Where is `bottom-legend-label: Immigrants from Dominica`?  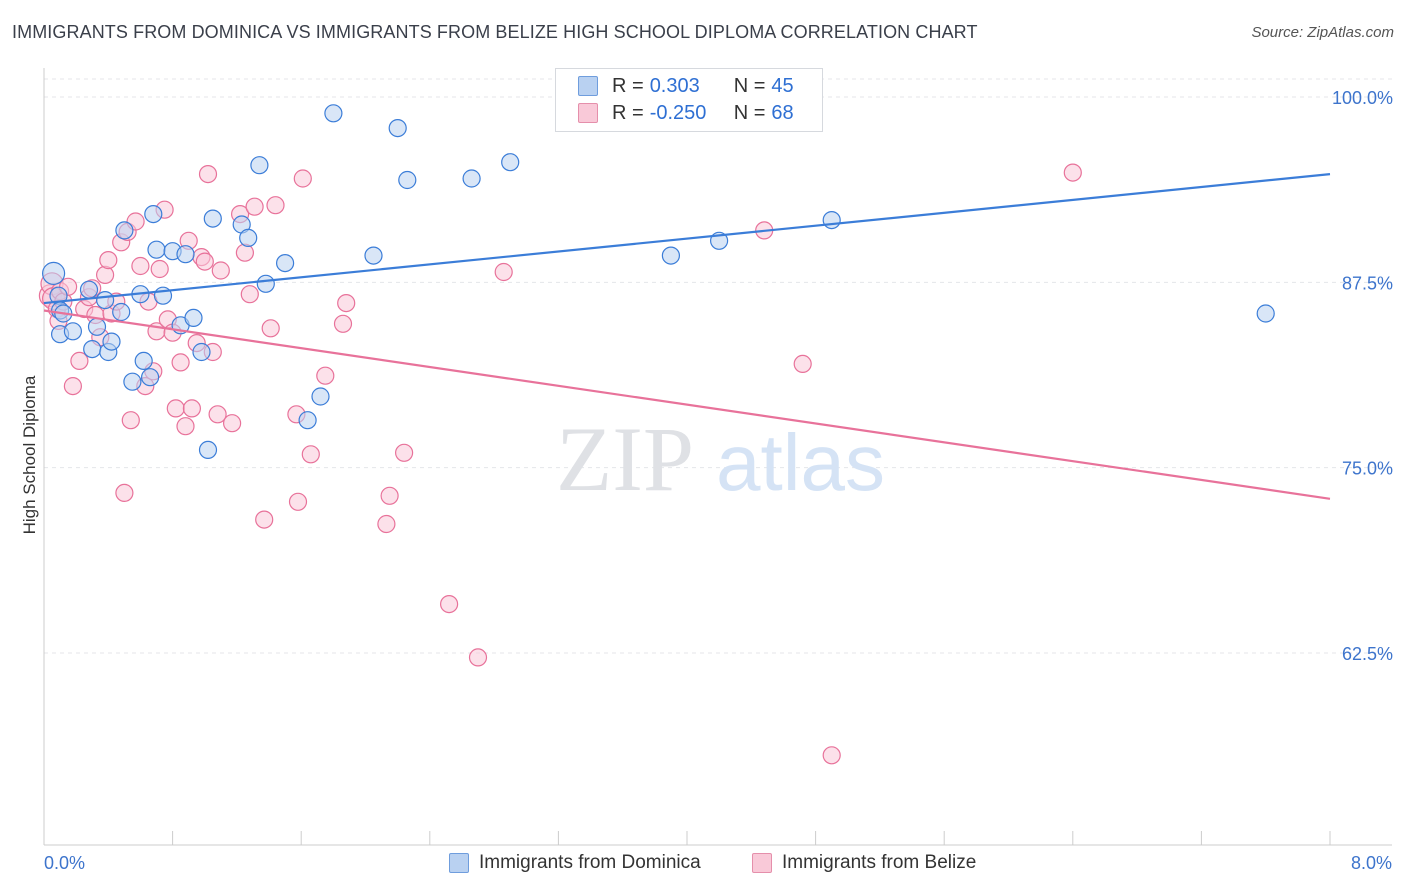 bottom-legend-label: Immigrants from Dominica is located at coordinates (590, 862).